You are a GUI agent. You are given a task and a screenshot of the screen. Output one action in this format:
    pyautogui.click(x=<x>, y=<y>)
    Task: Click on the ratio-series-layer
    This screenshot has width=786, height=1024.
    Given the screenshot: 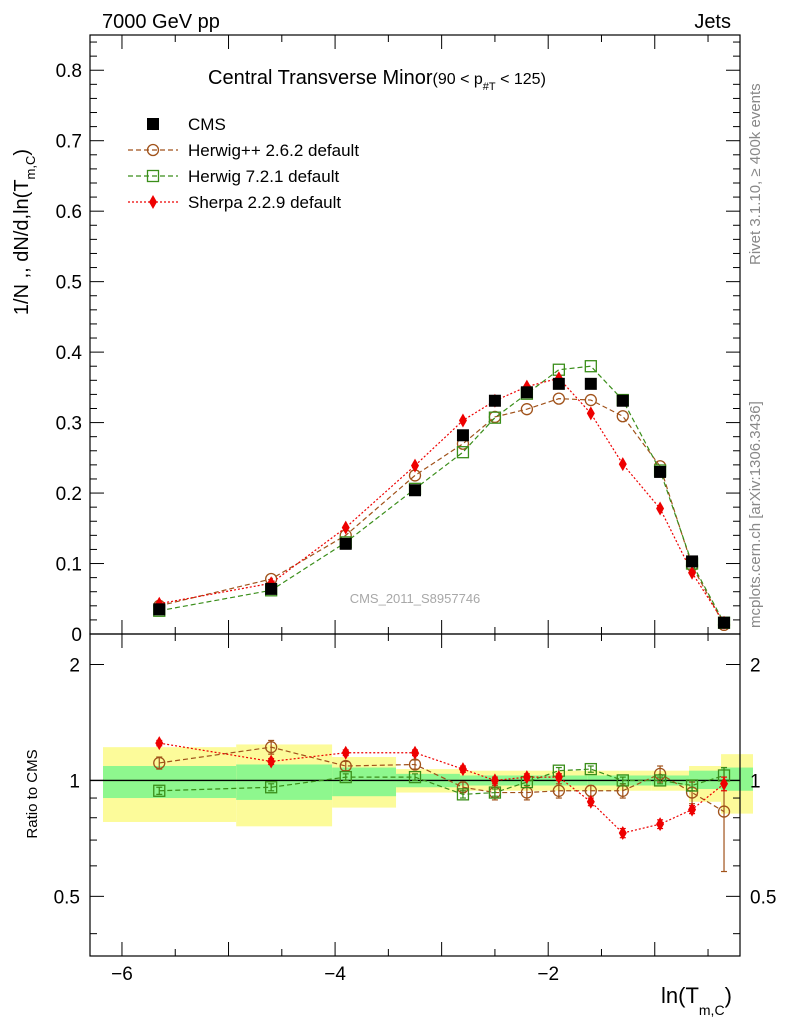 What is the action you would take?
    pyautogui.click(x=442, y=804)
    